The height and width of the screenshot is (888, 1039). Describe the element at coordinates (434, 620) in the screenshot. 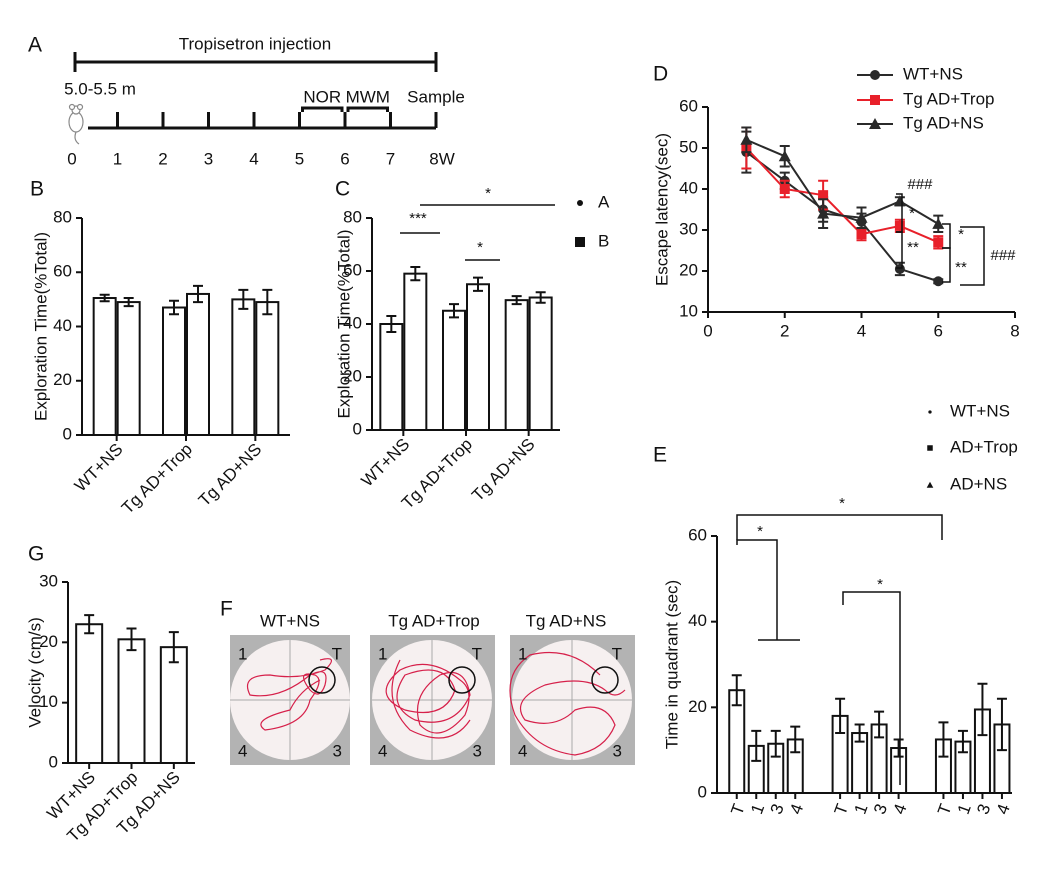

I see `arena-title: Tg AD+Trop` at that location.